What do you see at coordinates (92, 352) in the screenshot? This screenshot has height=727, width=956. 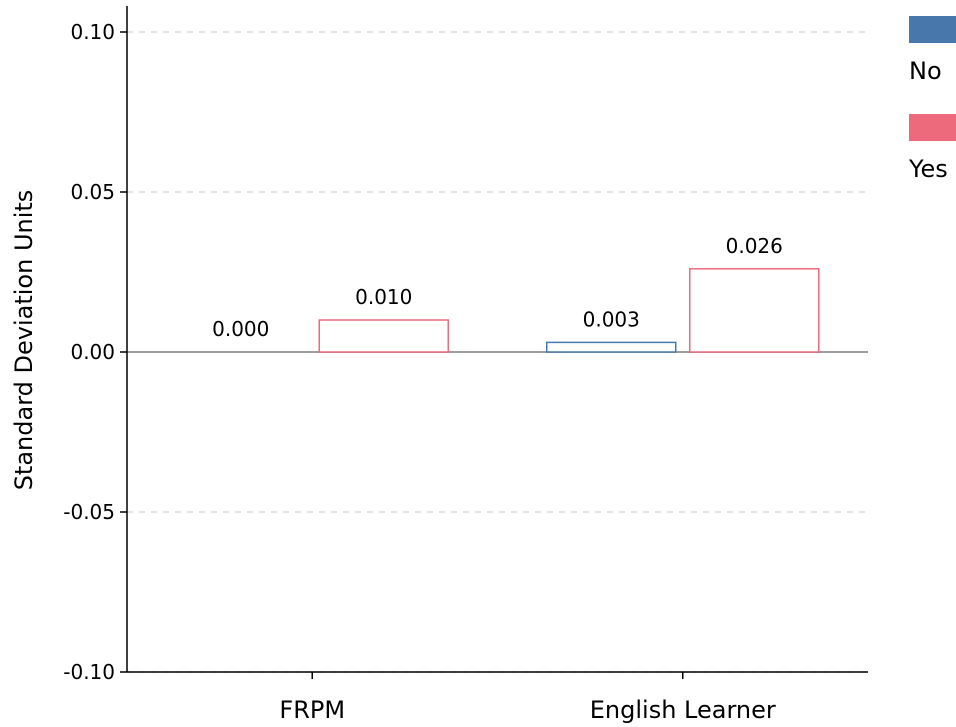 I see `y-tick-label: 0.00` at bounding box center [92, 352].